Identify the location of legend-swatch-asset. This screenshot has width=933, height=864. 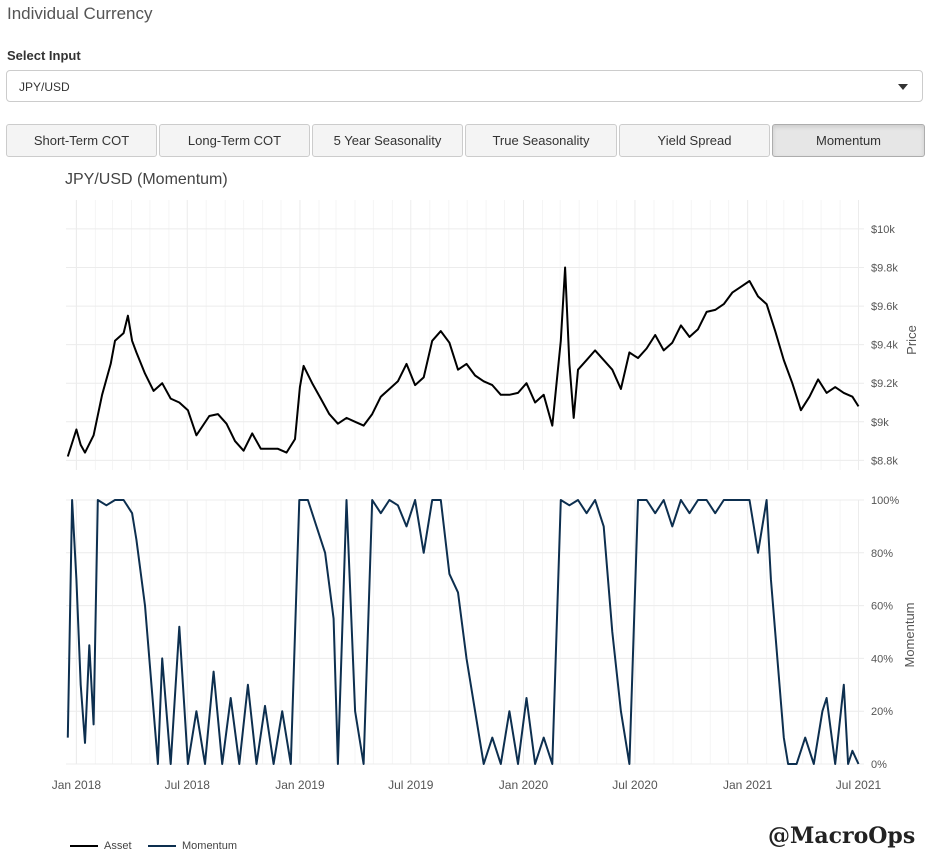
(84, 846).